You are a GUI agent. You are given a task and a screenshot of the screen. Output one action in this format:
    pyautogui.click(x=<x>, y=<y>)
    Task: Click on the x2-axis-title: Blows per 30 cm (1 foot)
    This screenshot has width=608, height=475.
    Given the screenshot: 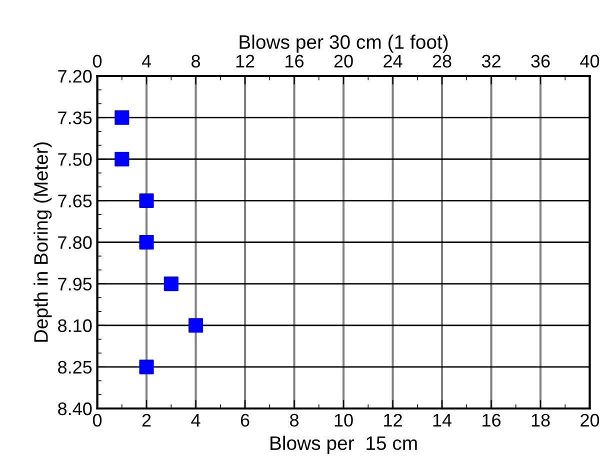 What is the action you would take?
    pyautogui.click(x=344, y=43)
    